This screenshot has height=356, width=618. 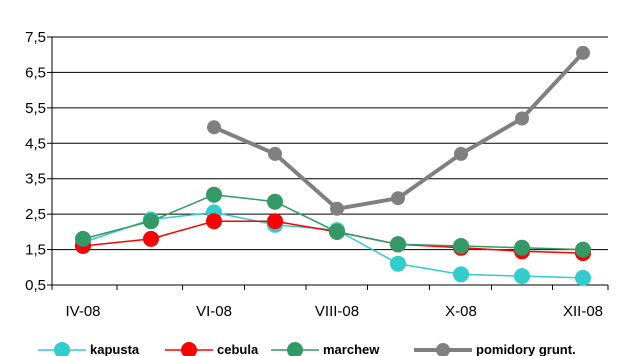 What do you see at coordinates (351, 349) in the screenshot?
I see `legend-label: marchew` at bounding box center [351, 349].